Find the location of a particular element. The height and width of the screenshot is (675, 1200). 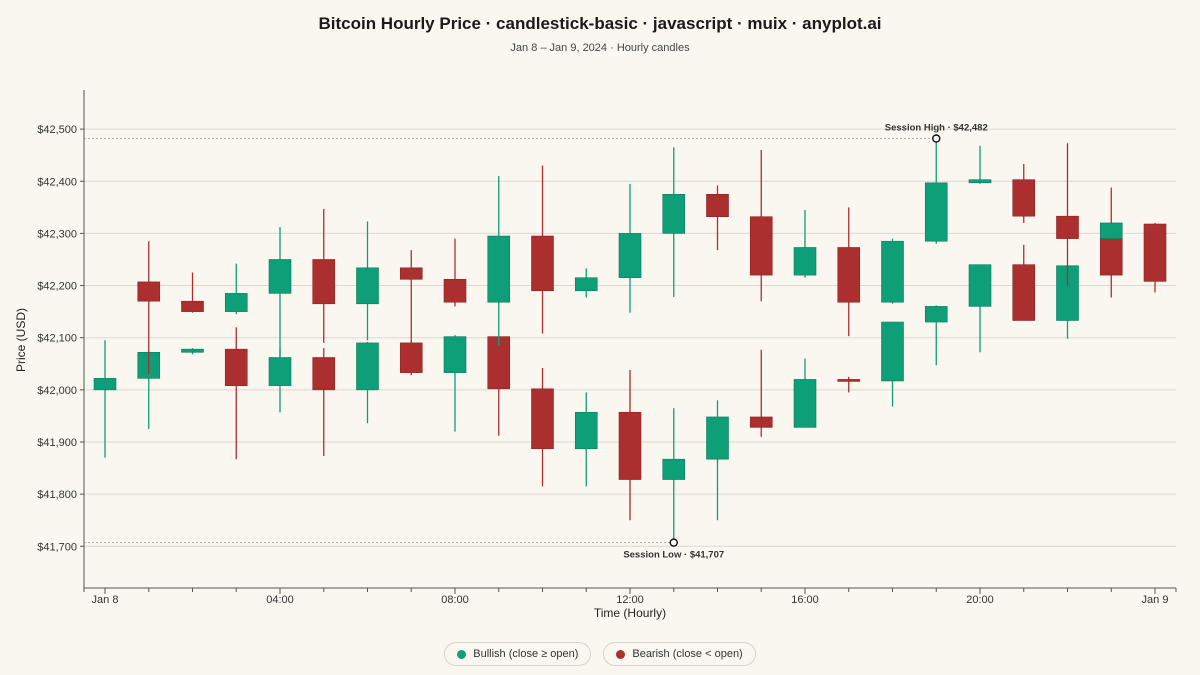

x-axis-title: Time (Hourly) is located at coordinates (630, 613).